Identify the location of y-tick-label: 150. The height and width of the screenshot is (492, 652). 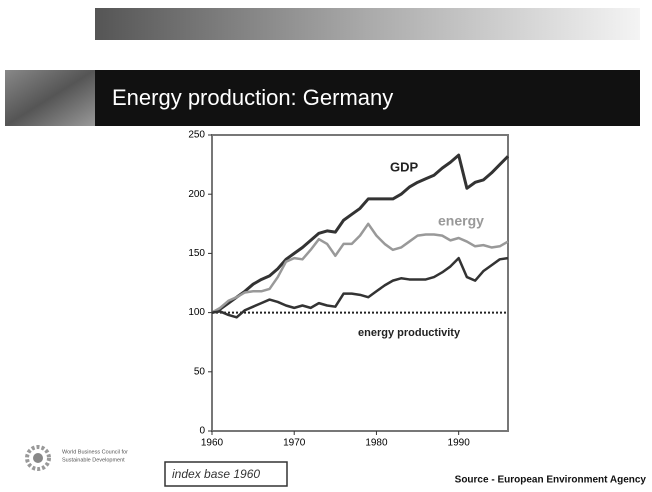
(196, 253).